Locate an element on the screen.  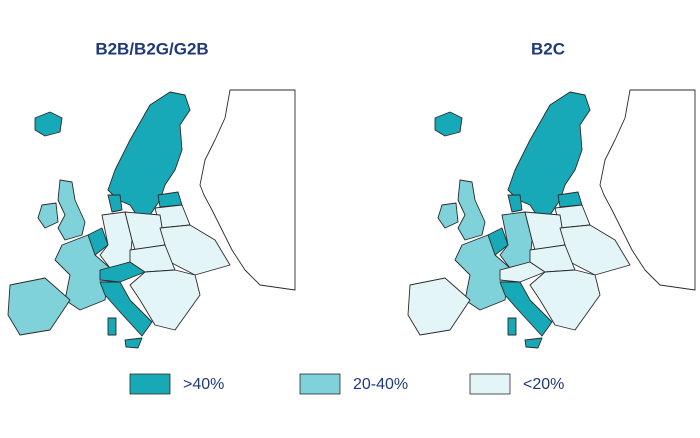
legend-label: 20-40% is located at coordinates (380, 384).